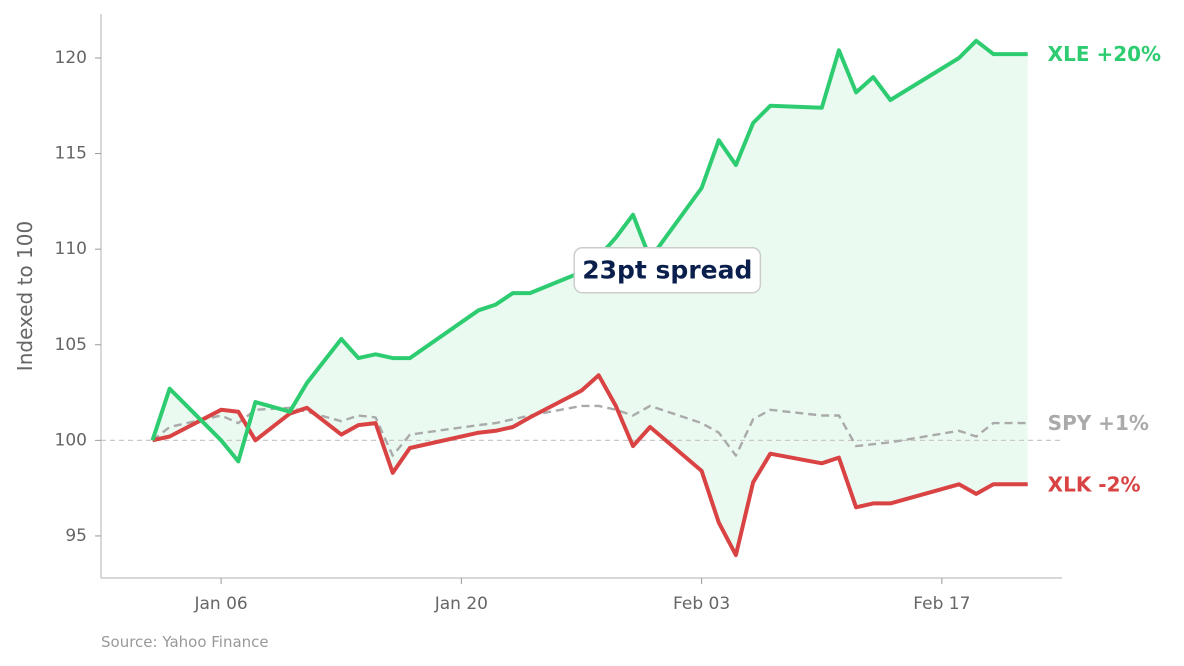  What do you see at coordinates (71, 154) in the screenshot?
I see `y-tick-label: 115` at bounding box center [71, 154].